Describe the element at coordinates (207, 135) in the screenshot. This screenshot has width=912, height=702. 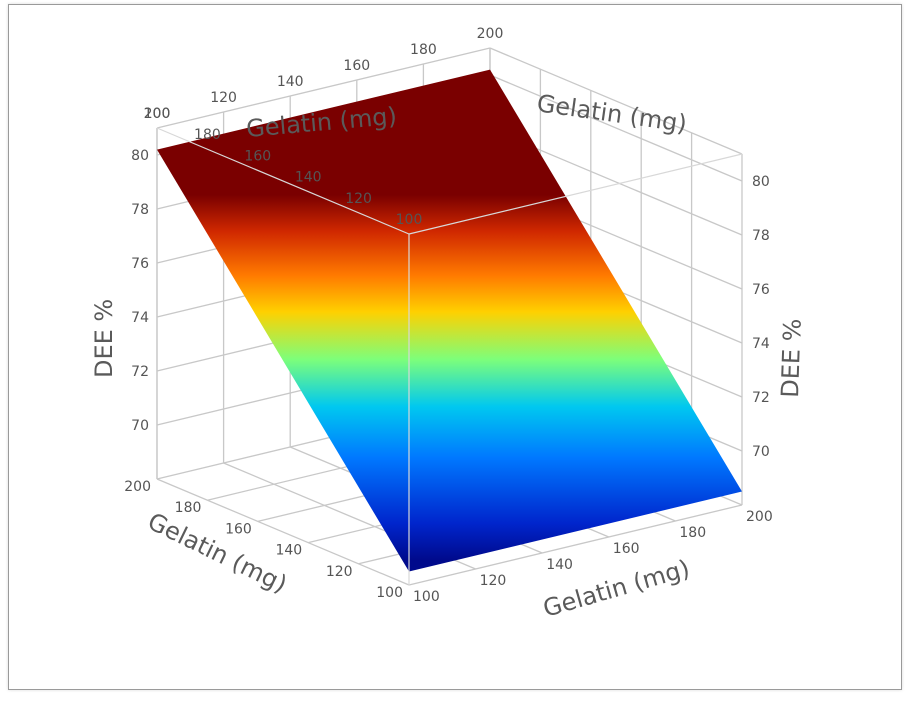
I see `y-tick-label-back: 180` at that location.